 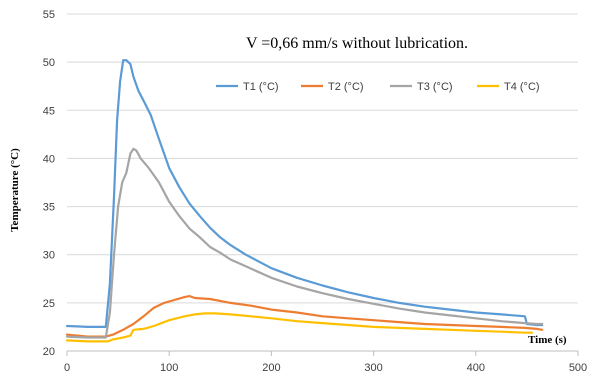 What do you see at coordinates (373, 368) in the screenshot?
I see `x-tick-label: 300` at bounding box center [373, 368].